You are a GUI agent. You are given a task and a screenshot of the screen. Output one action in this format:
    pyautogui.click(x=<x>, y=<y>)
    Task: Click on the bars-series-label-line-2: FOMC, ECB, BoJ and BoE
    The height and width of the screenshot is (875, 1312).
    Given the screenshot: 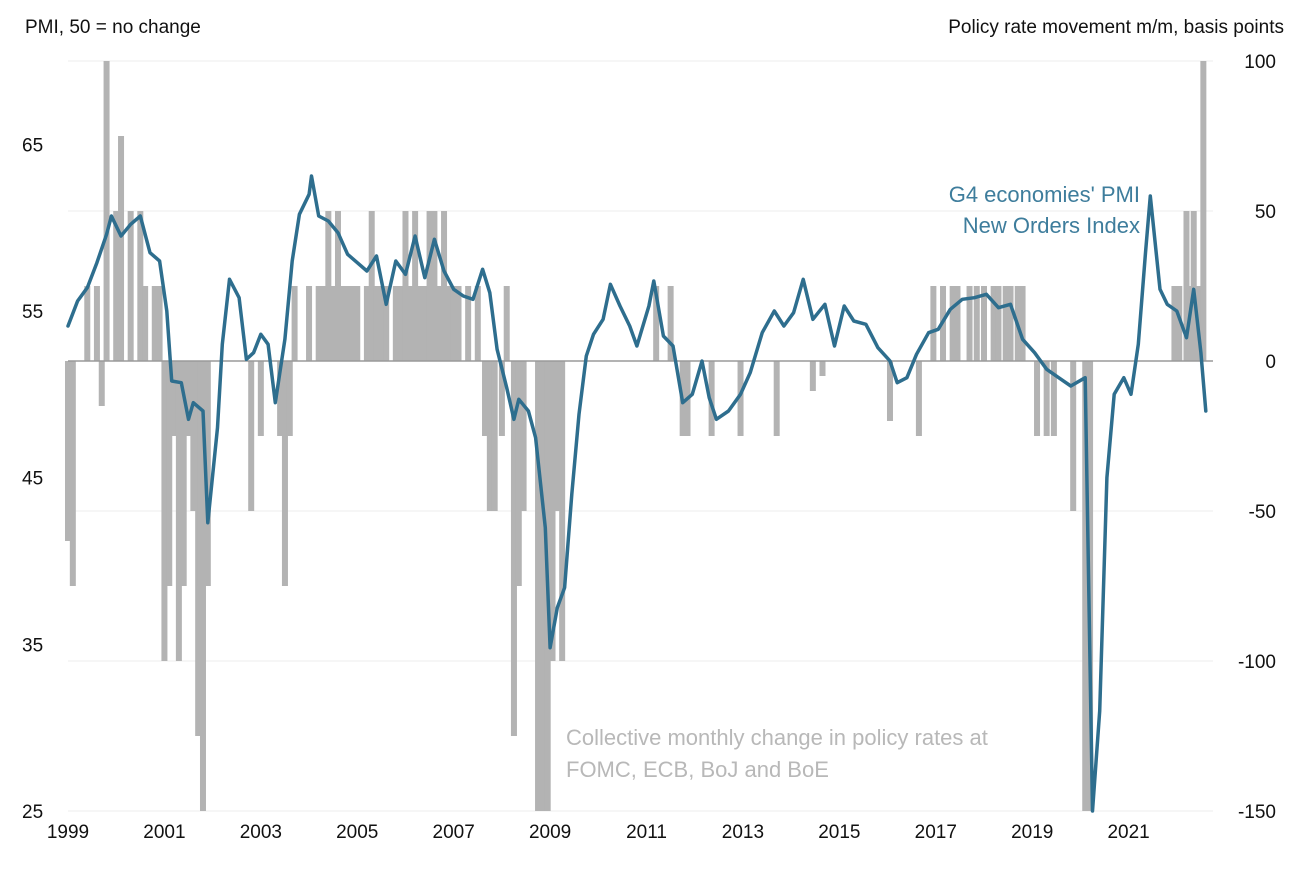 What is the action you would take?
    pyautogui.click(x=697, y=769)
    